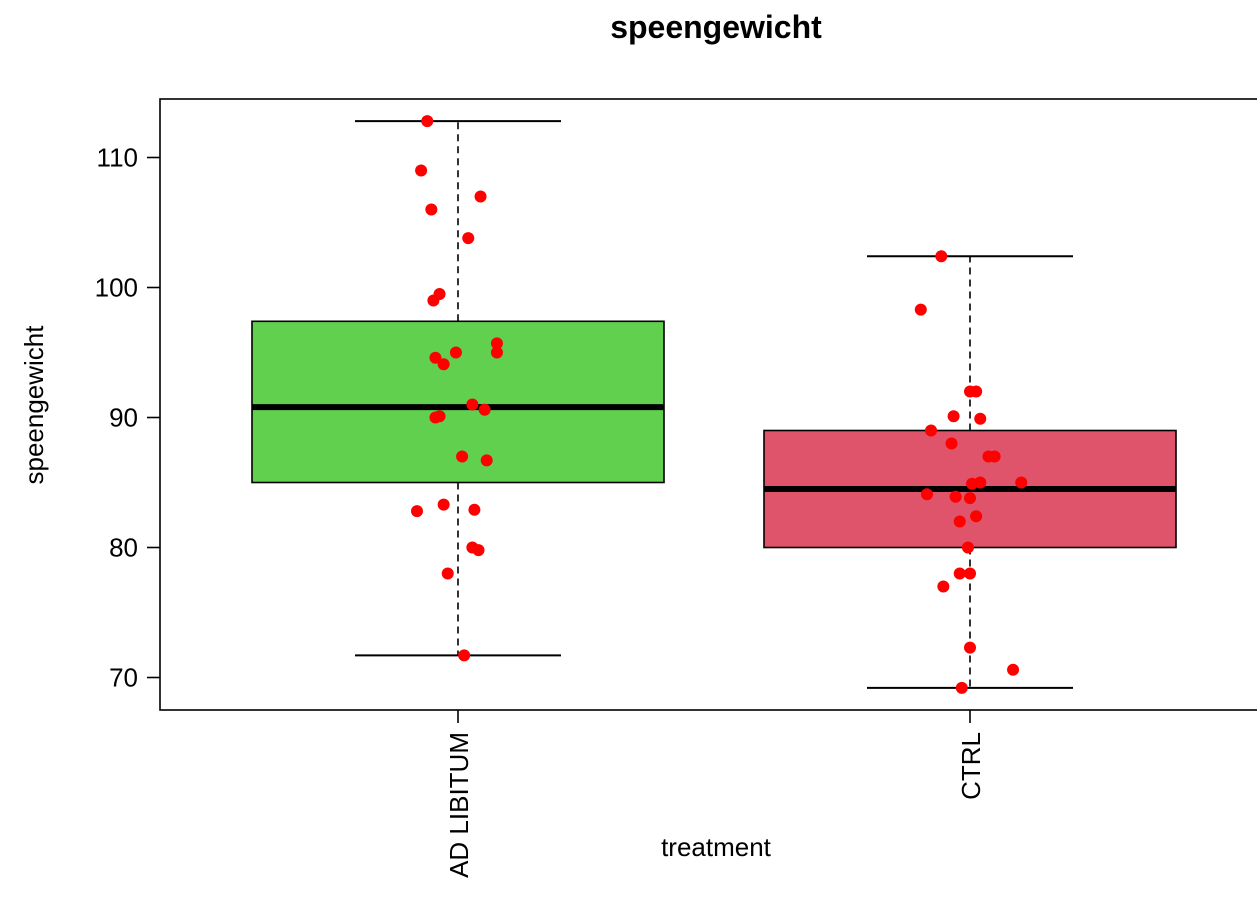  I want to click on y-axis: 70 80 90 100 110, so click(127, 418).